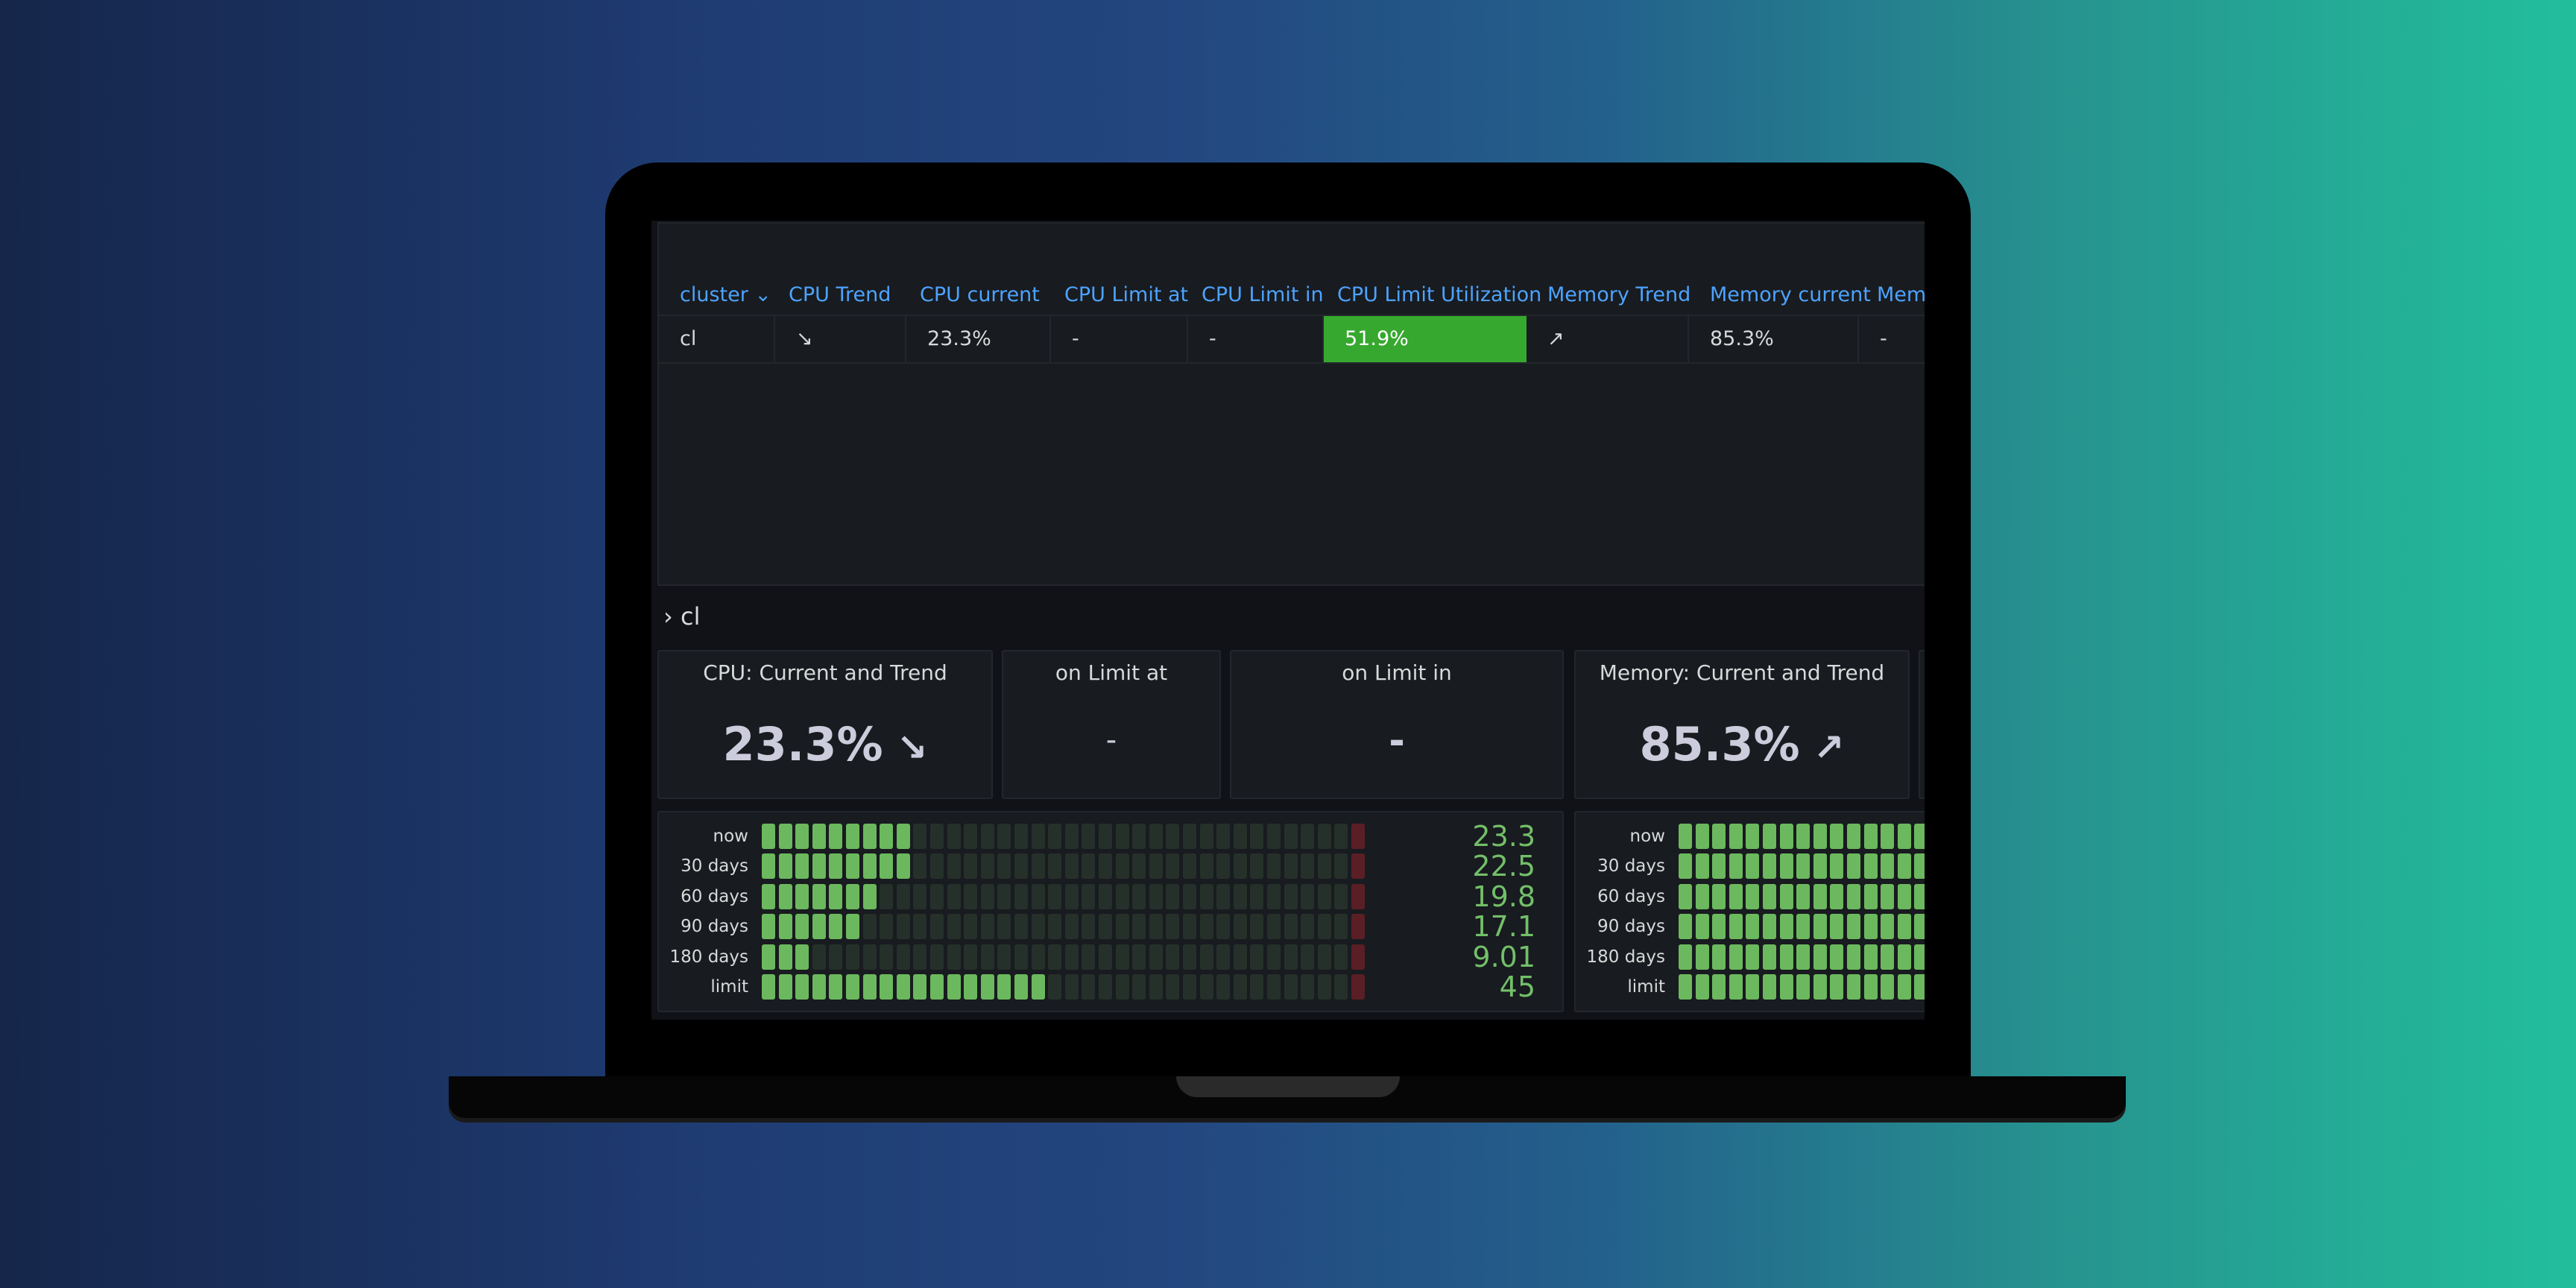 This screenshot has height=1288, width=2576. Describe the element at coordinates (1922, 725) in the screenshot. I see `stat-panel-partial` at that location.